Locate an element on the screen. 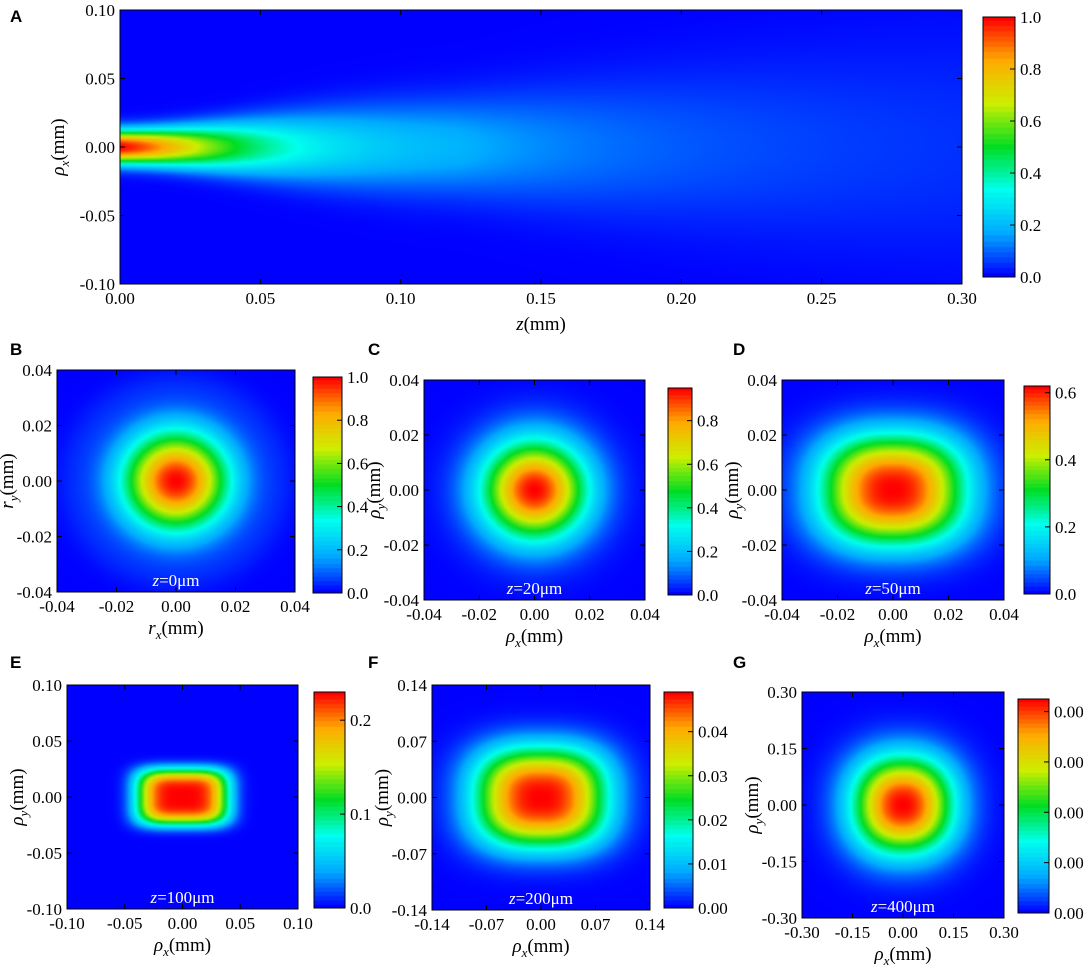 The image size is (1084, 967). z-position-annotation: z=100μm is located at coordinates (181, 897).